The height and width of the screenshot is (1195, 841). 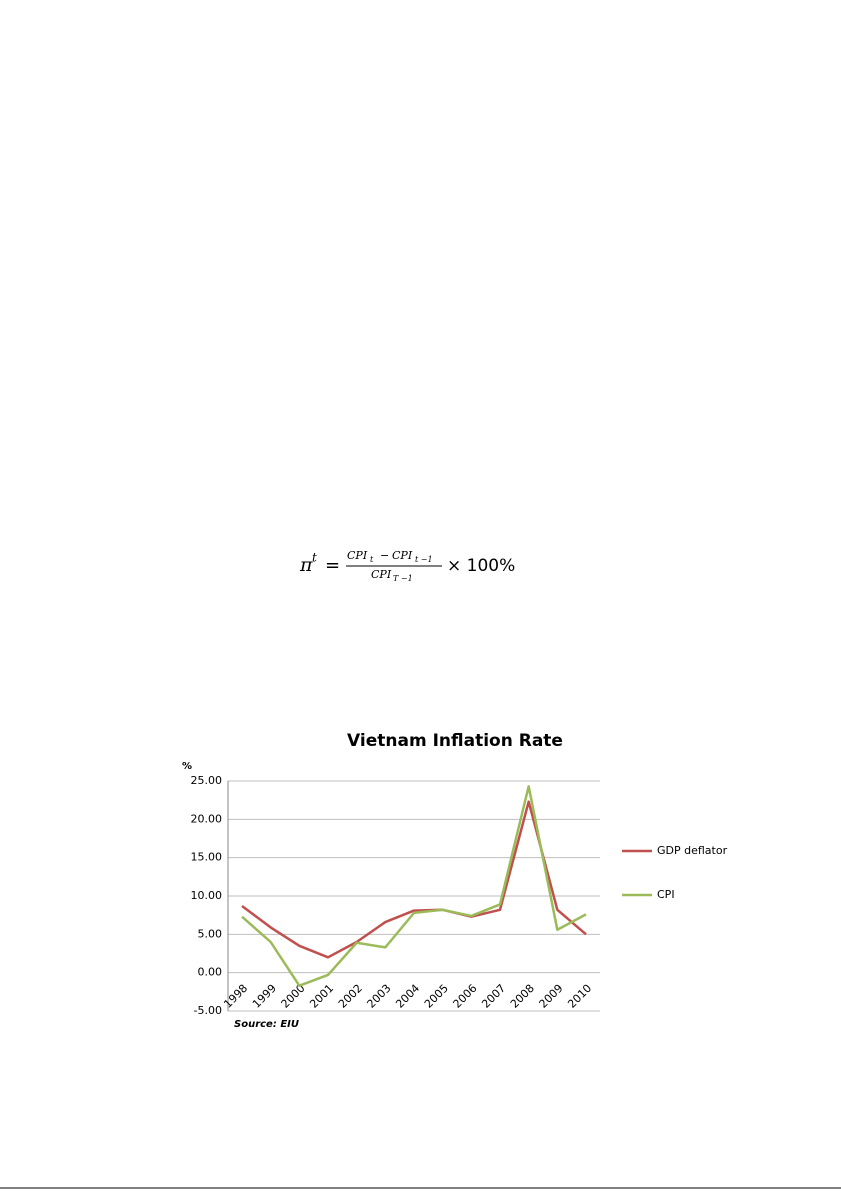 What do you see at coordinates (210, 933) in the screenshot?
I see `y-tick-label: 5.00` at bounding box center [210, 933].